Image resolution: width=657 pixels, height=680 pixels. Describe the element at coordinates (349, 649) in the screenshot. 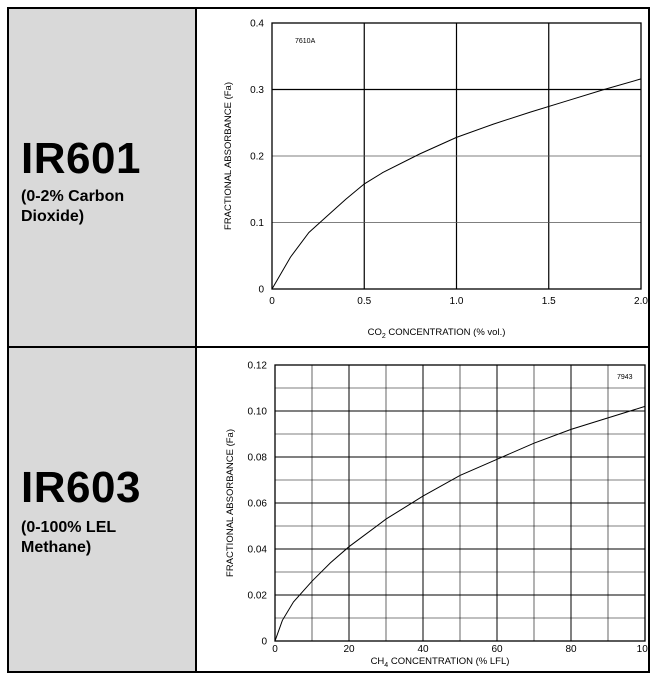

I see `x-tick-label: 20` at that location.